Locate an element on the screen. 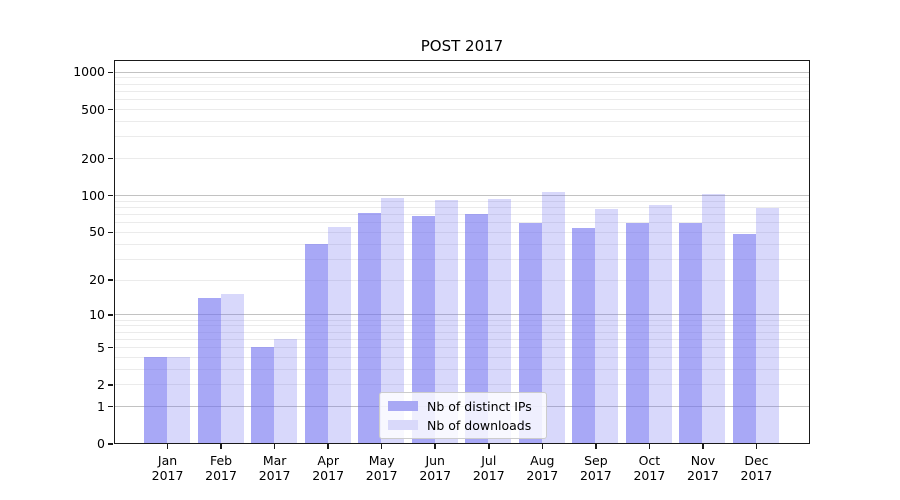  x-tick-label: Dec 2017 is located at coordinates (756, 468).